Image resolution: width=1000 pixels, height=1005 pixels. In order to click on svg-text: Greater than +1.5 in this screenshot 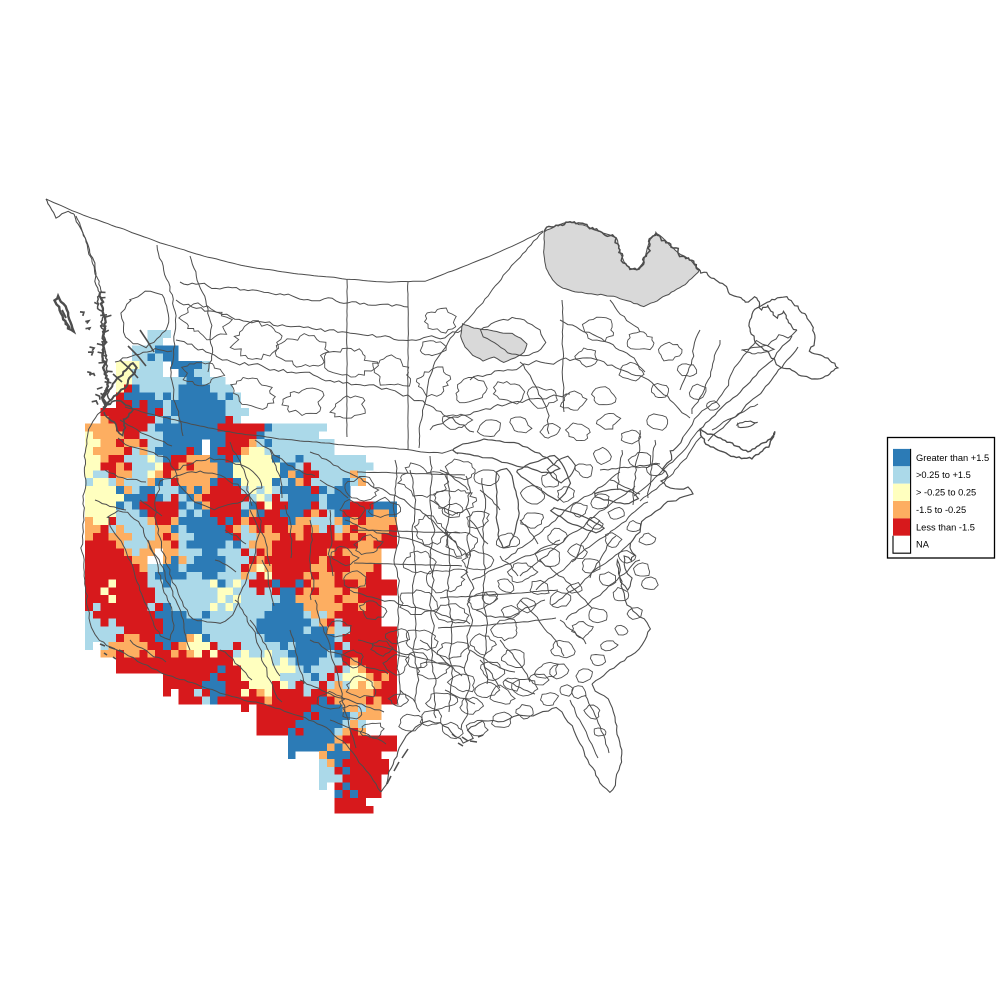, I will do `click(952, 458)`.